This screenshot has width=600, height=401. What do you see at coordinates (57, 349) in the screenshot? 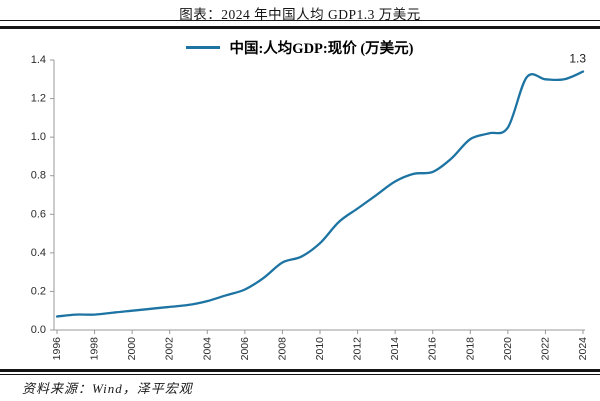
I see `x-tick-label: 1996` at bounding box center [57, 349].